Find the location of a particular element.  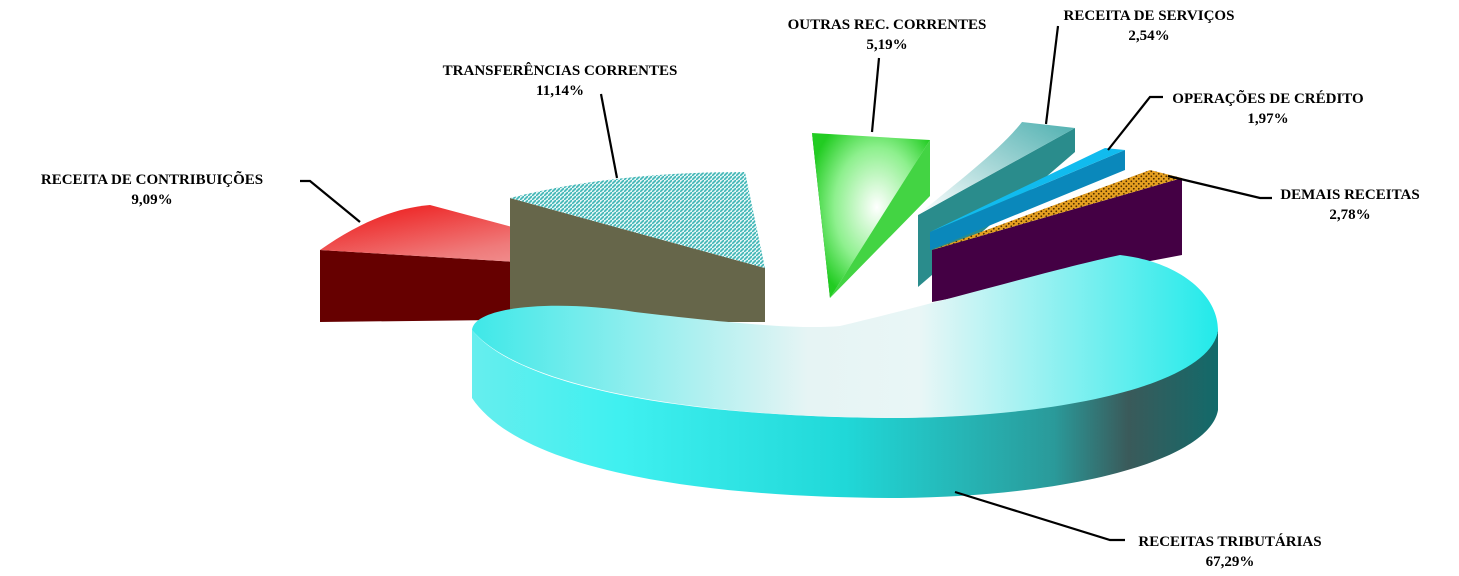

label-receitas-tributarias-value: 67,29% is located at coordinates (1230, 562).